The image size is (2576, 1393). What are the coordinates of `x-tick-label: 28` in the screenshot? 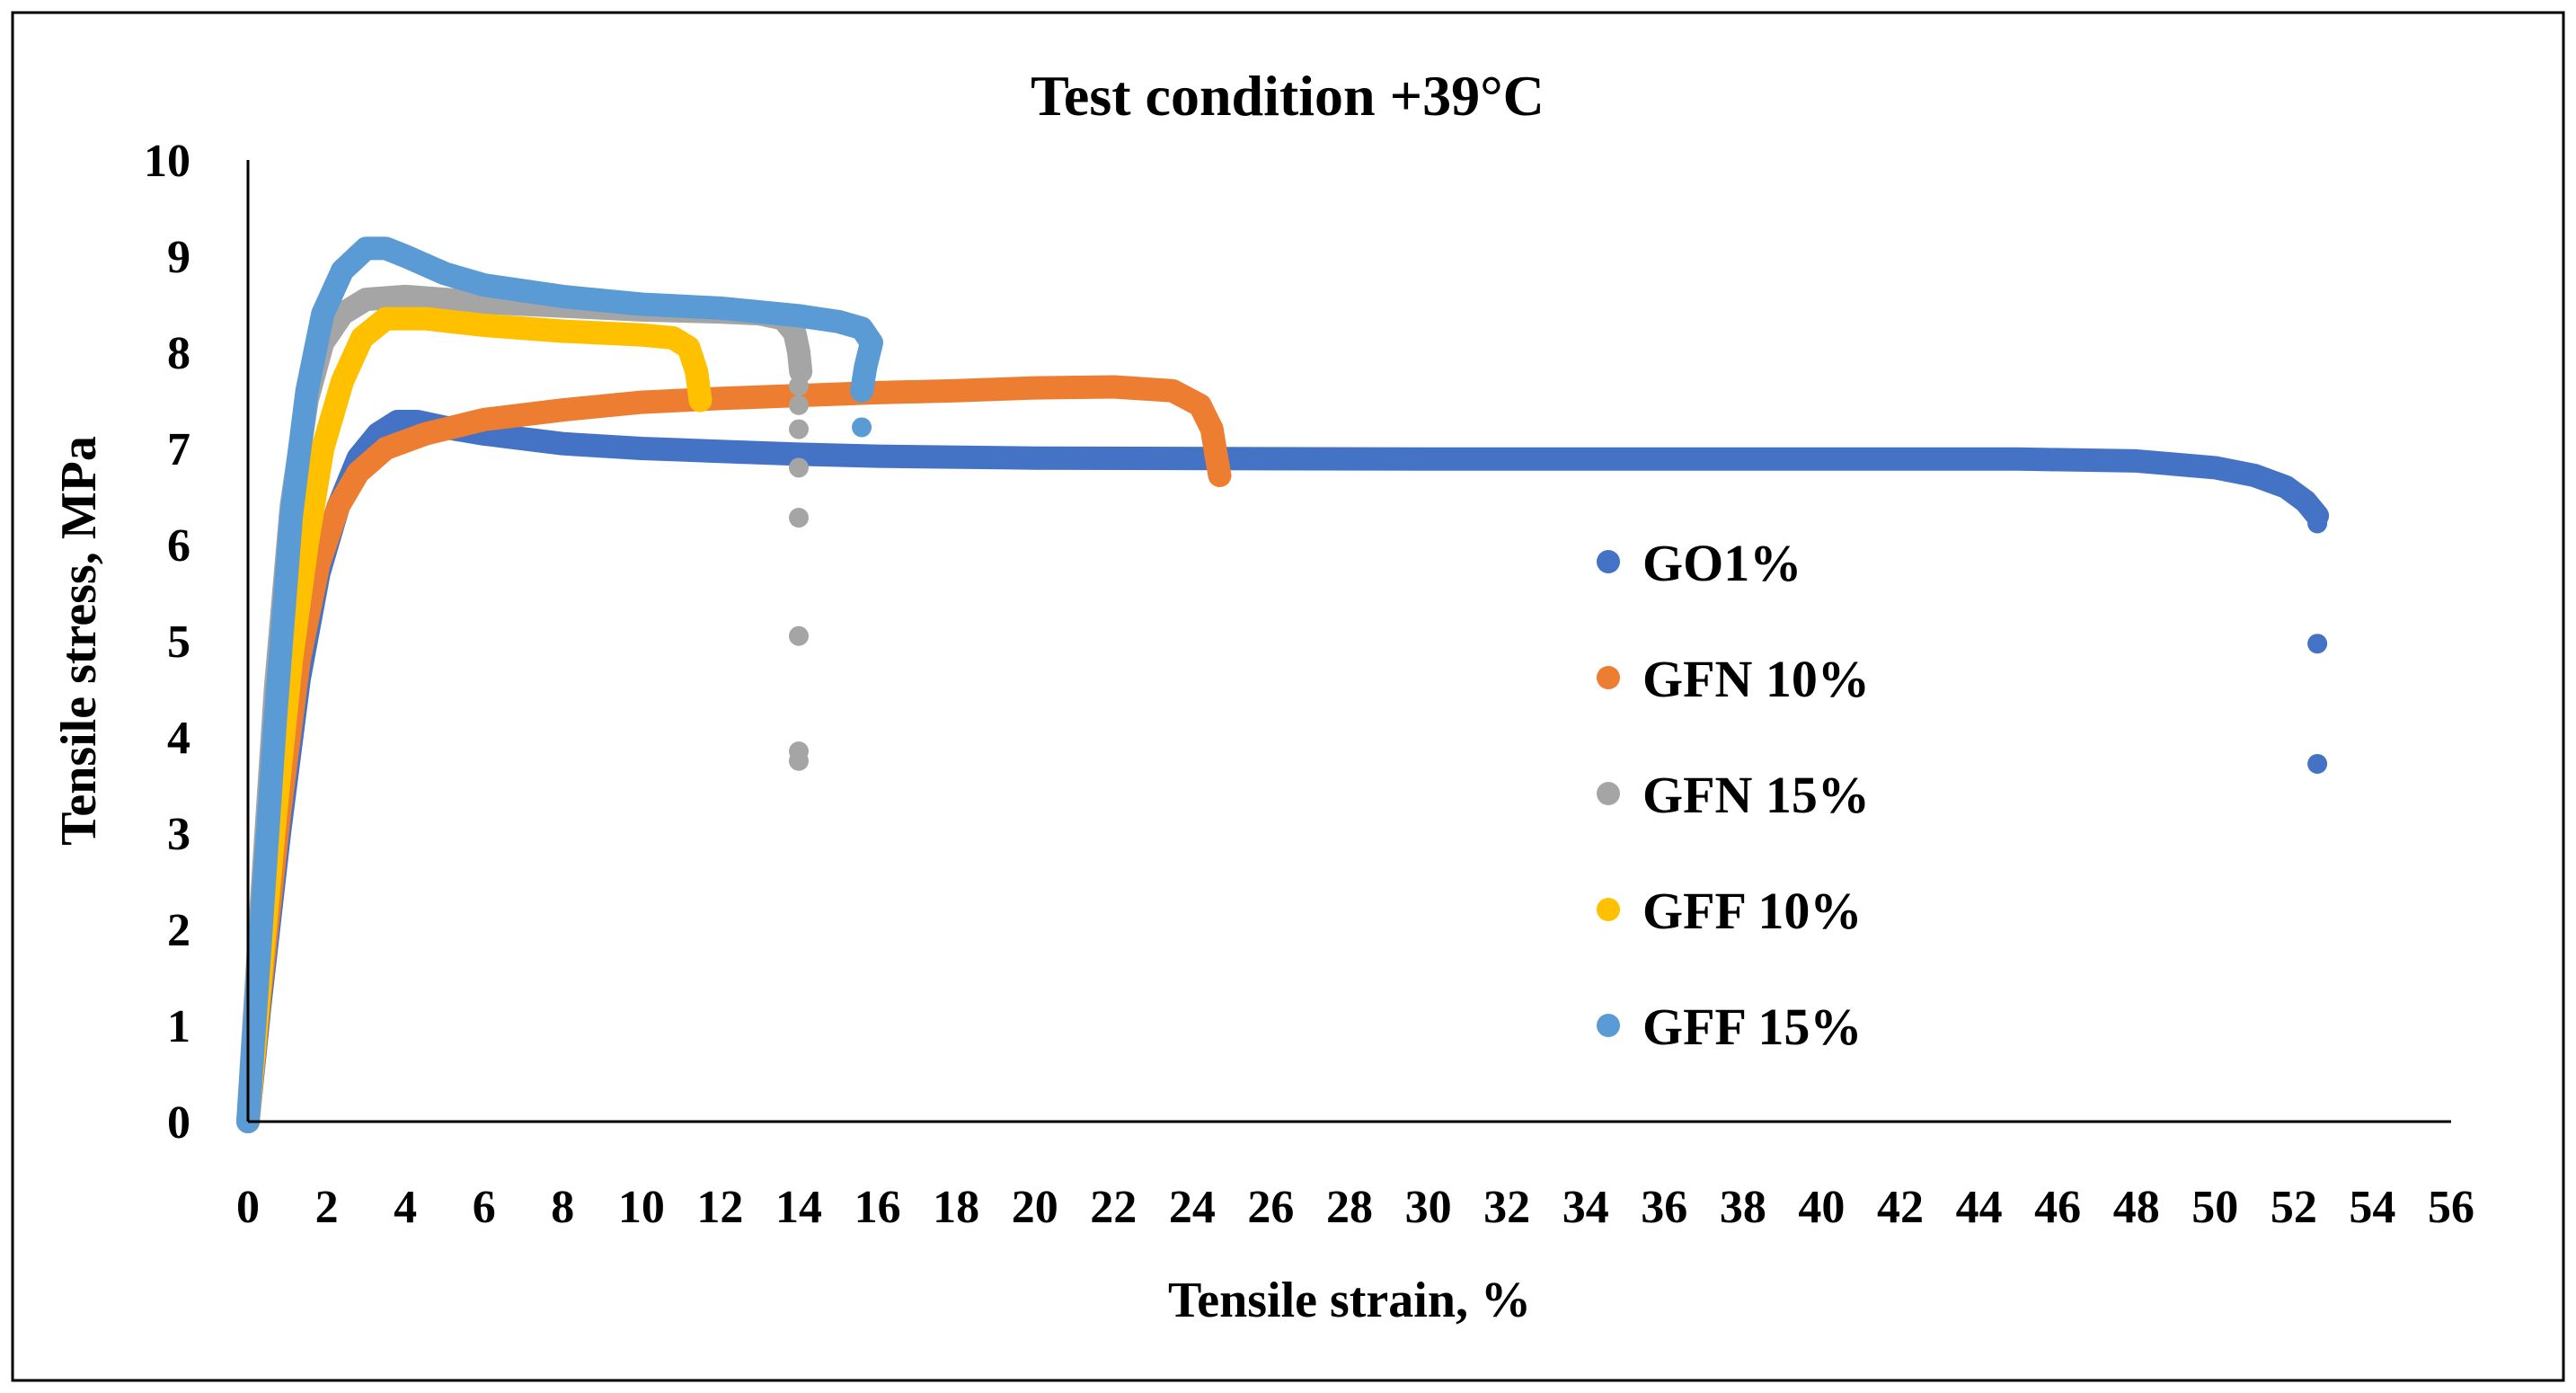 It's located at (1350, 1207).